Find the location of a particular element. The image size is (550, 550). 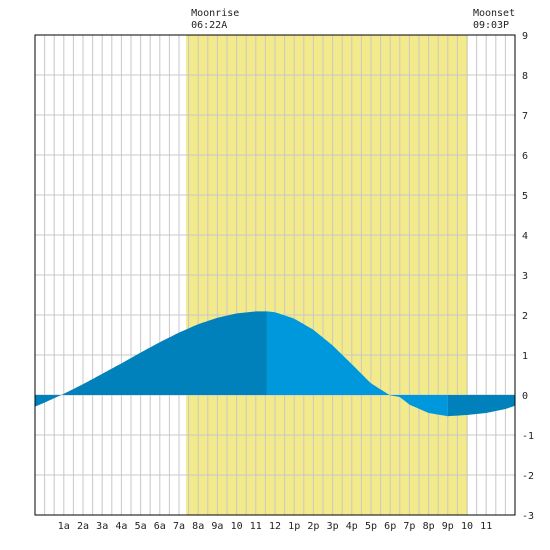

x-tick-label: 8p is located at coordinates (429, 526).